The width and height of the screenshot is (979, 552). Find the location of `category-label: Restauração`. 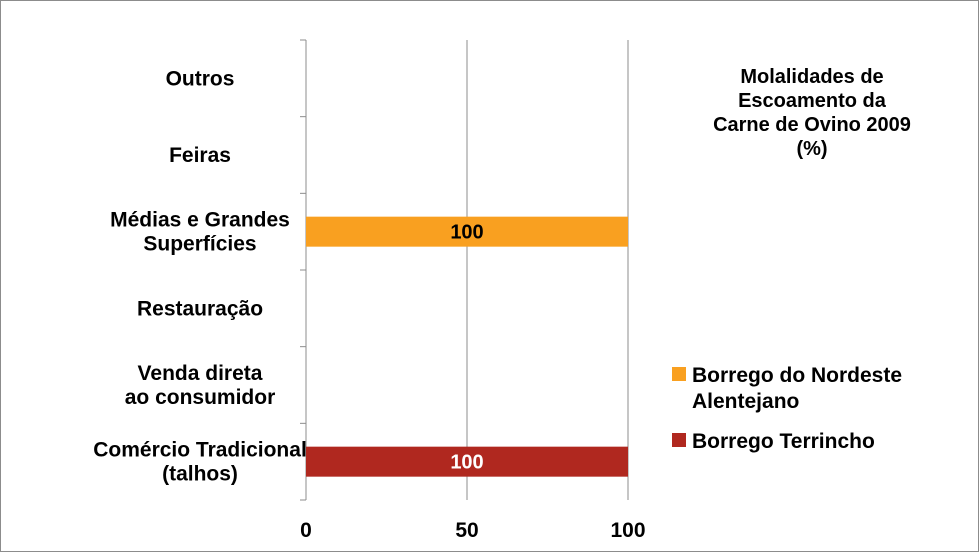

category-label: Restauração is located at coordinates (200, 308).